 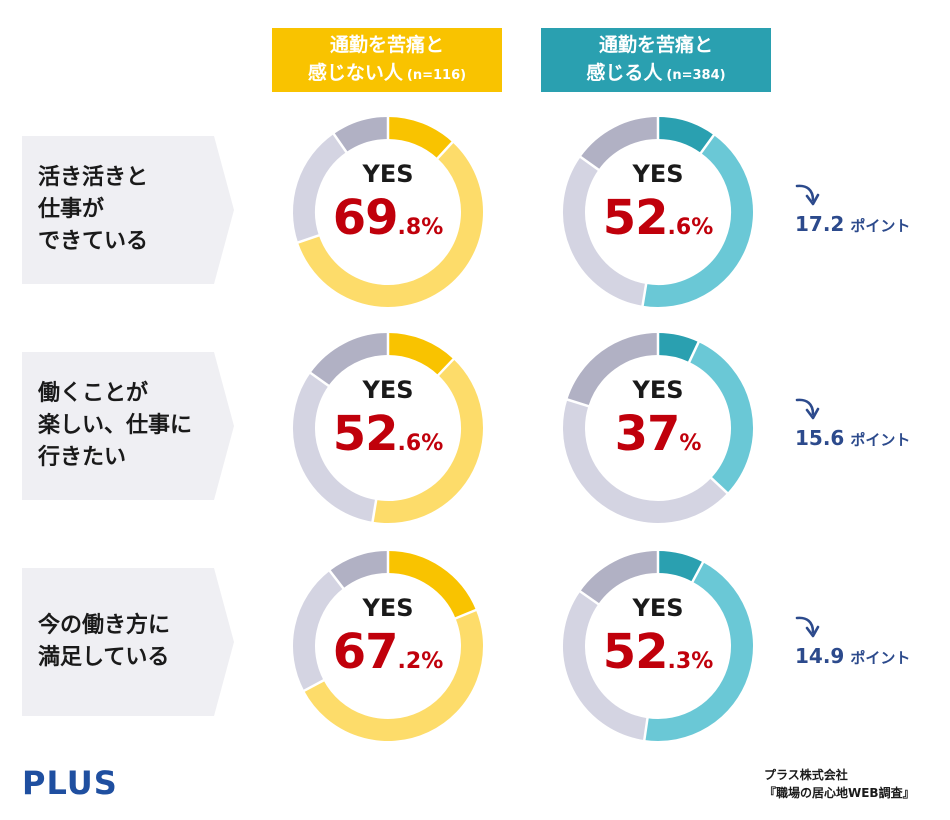 What do you see at coordinates (93, 241) in the screenshot?
I see `row-label-1-line3: できている` at bounding box center [93, 241].